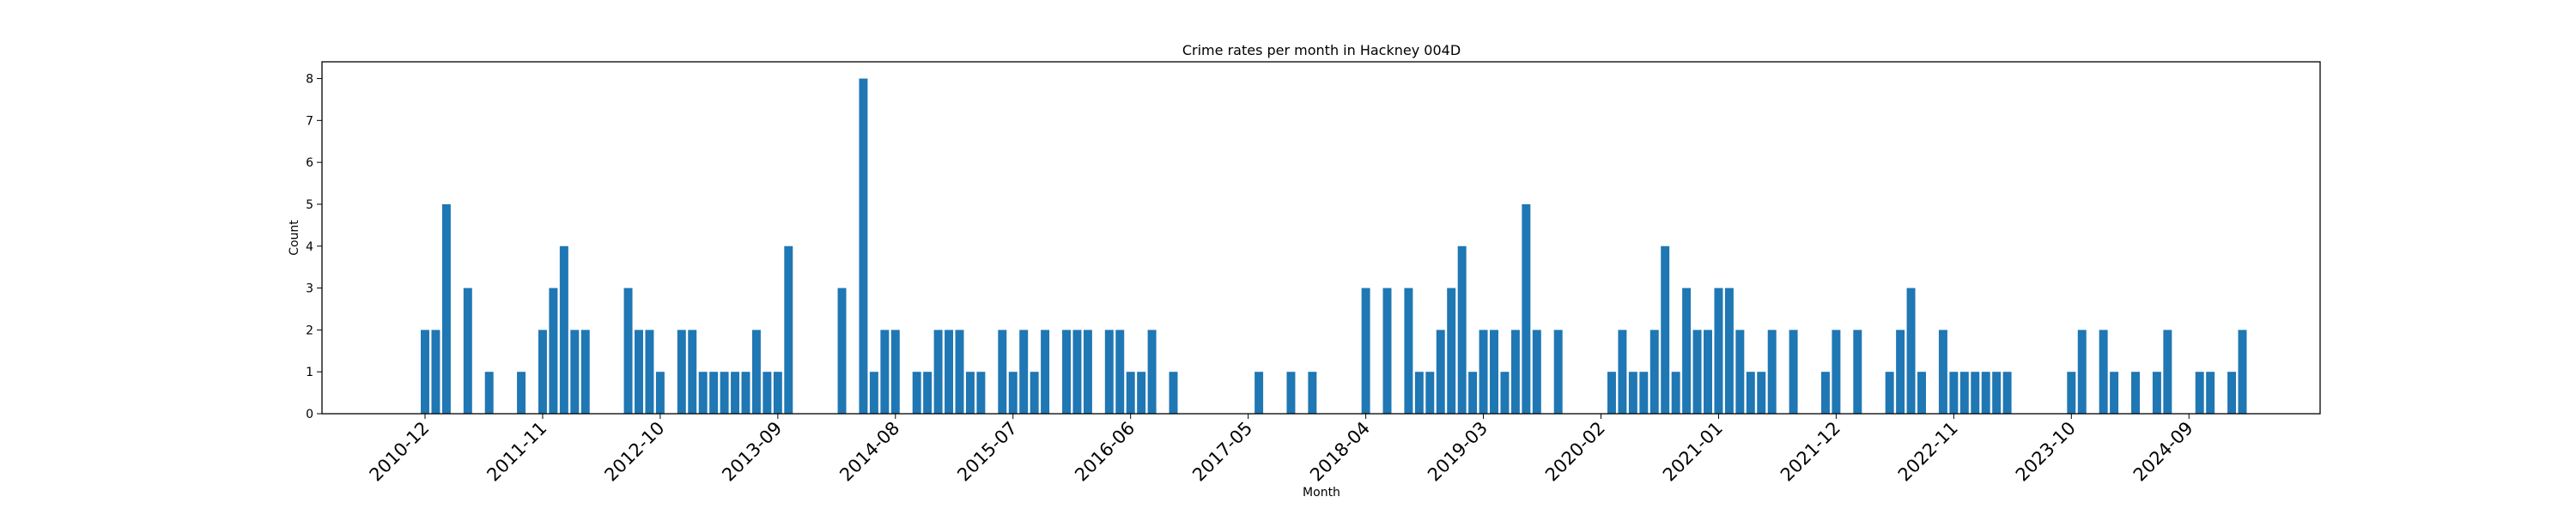  Describe the element at coordinates (1575, 452) in the screenshot. I see `x-tick-label: 2020-02` at that location.